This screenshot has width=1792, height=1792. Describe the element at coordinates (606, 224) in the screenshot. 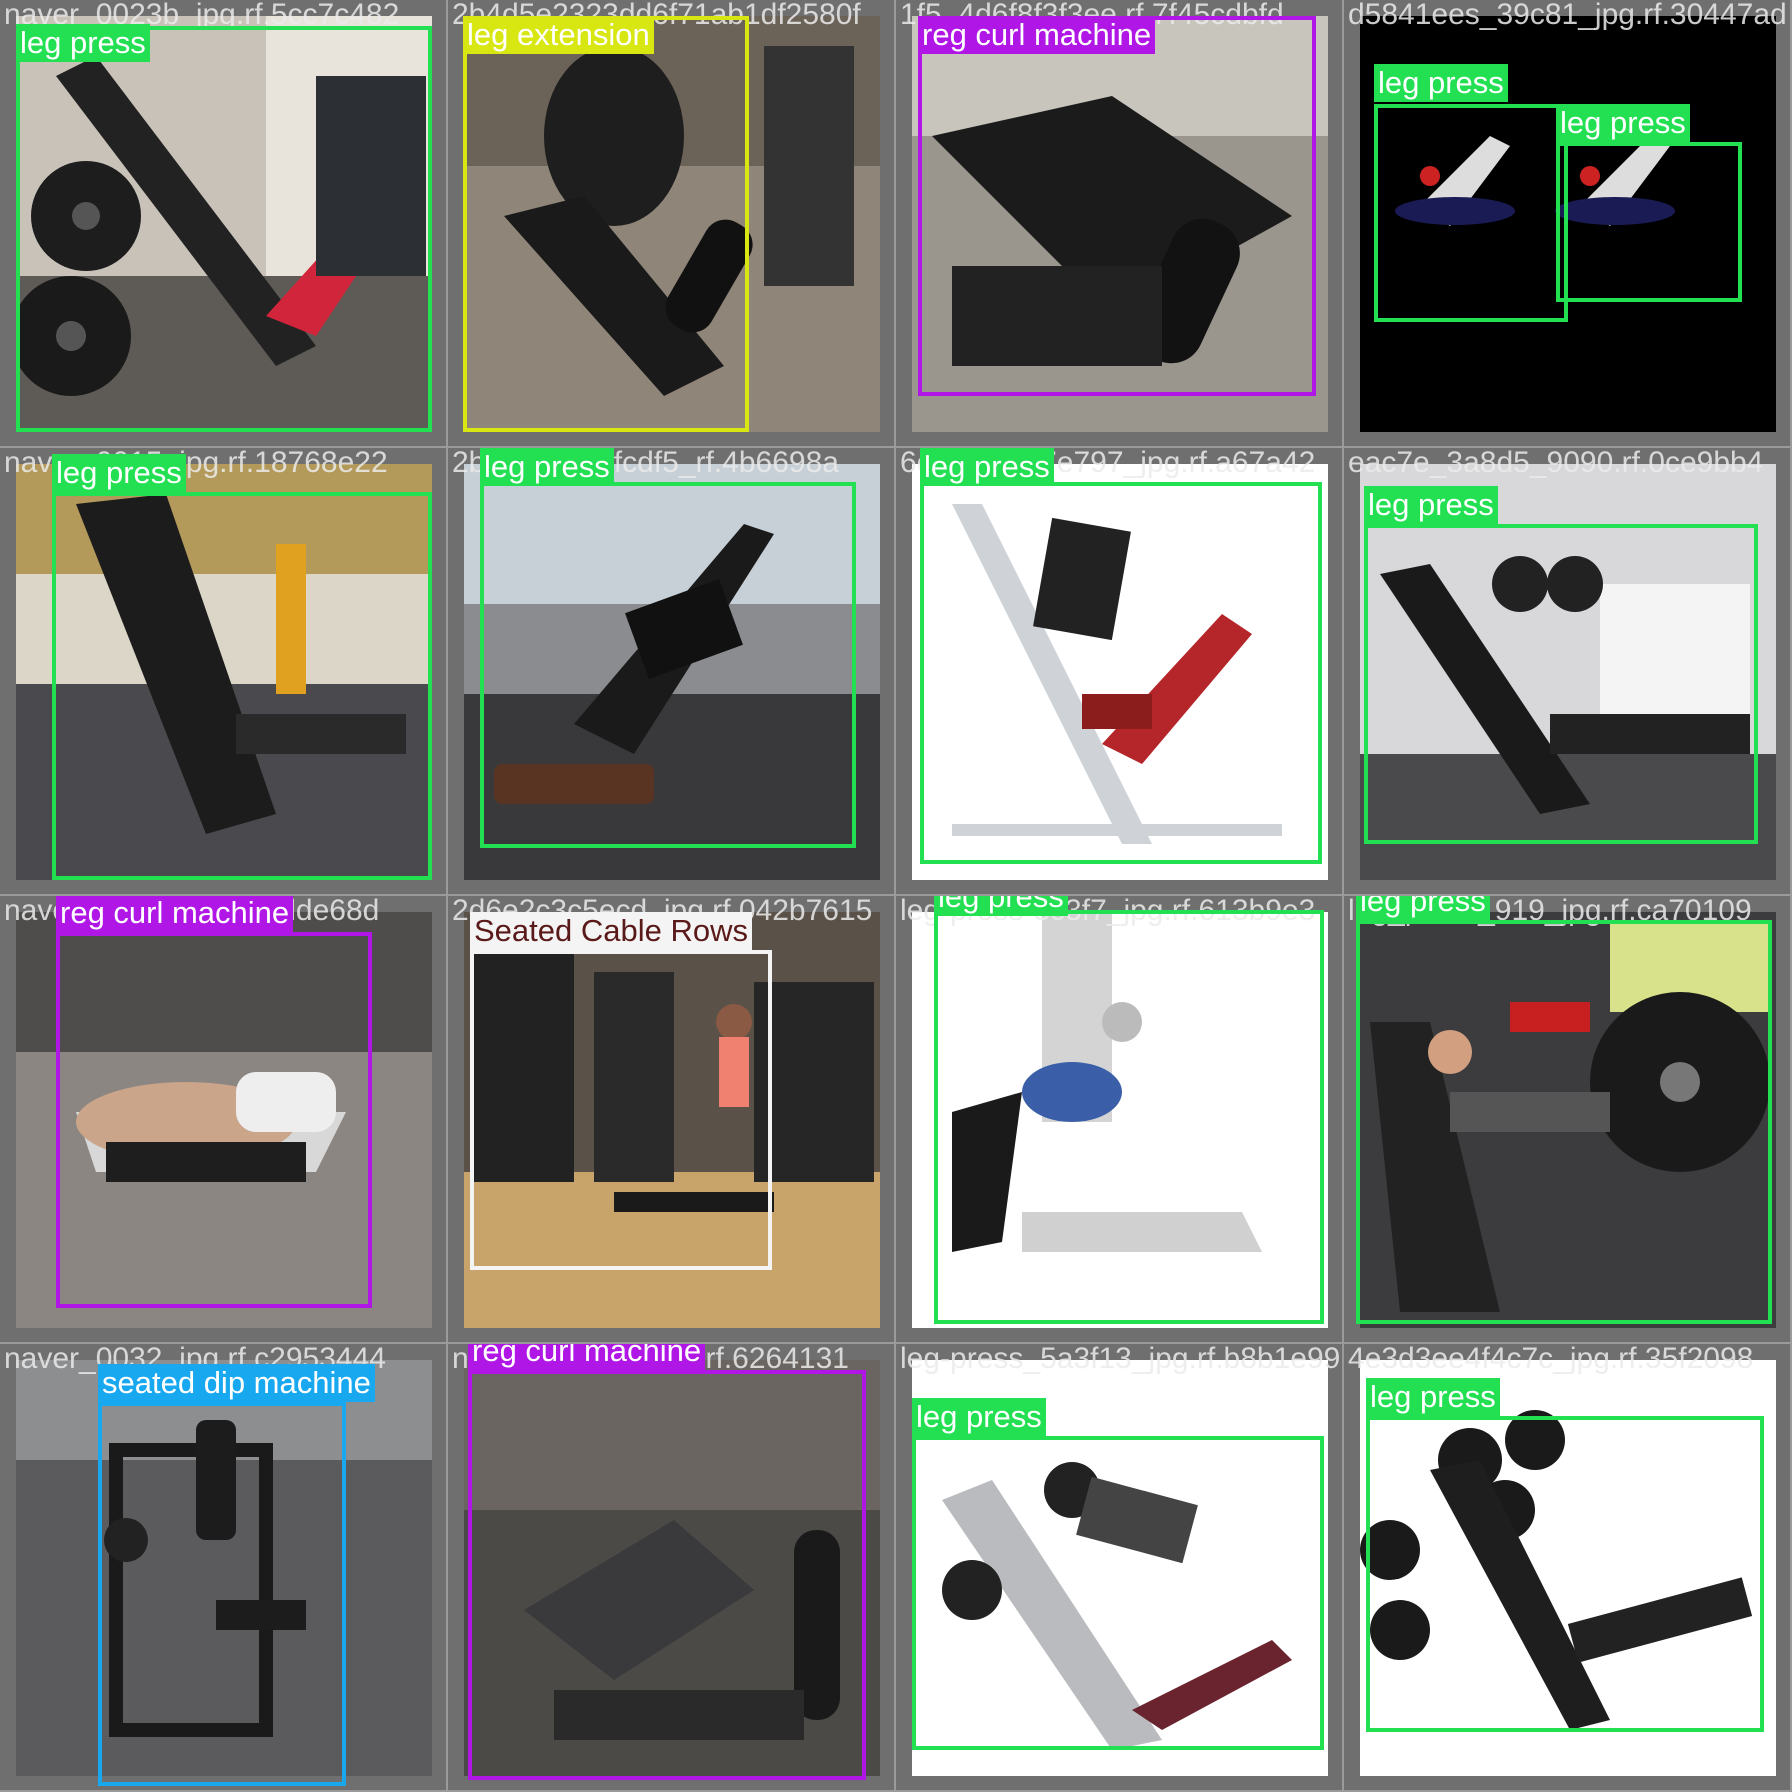

I see `bbox-leg-extension` at that location.